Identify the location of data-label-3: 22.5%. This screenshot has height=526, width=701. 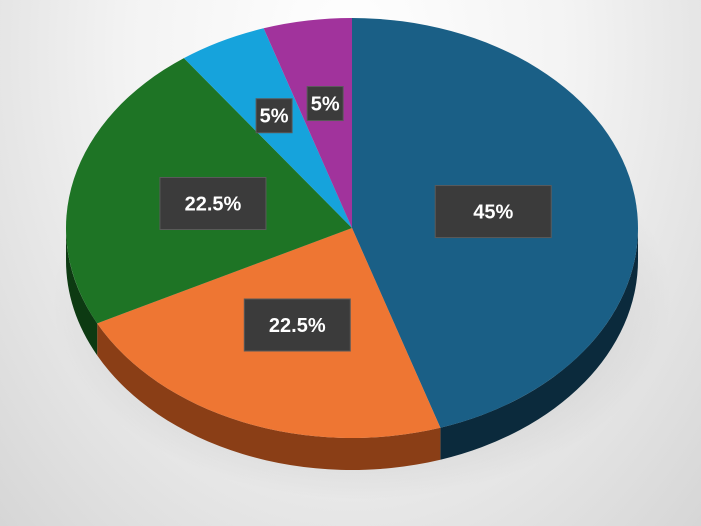
(213, 203).